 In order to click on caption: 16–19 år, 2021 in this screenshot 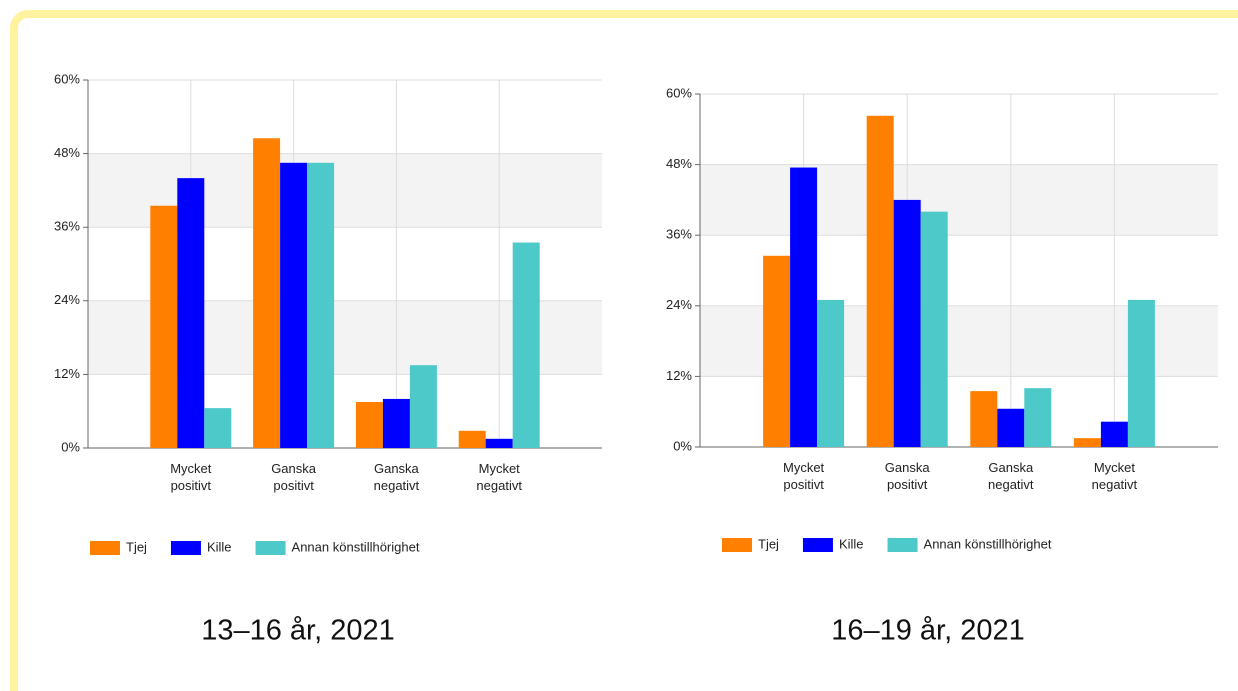, I will do `click(928, 631)`.